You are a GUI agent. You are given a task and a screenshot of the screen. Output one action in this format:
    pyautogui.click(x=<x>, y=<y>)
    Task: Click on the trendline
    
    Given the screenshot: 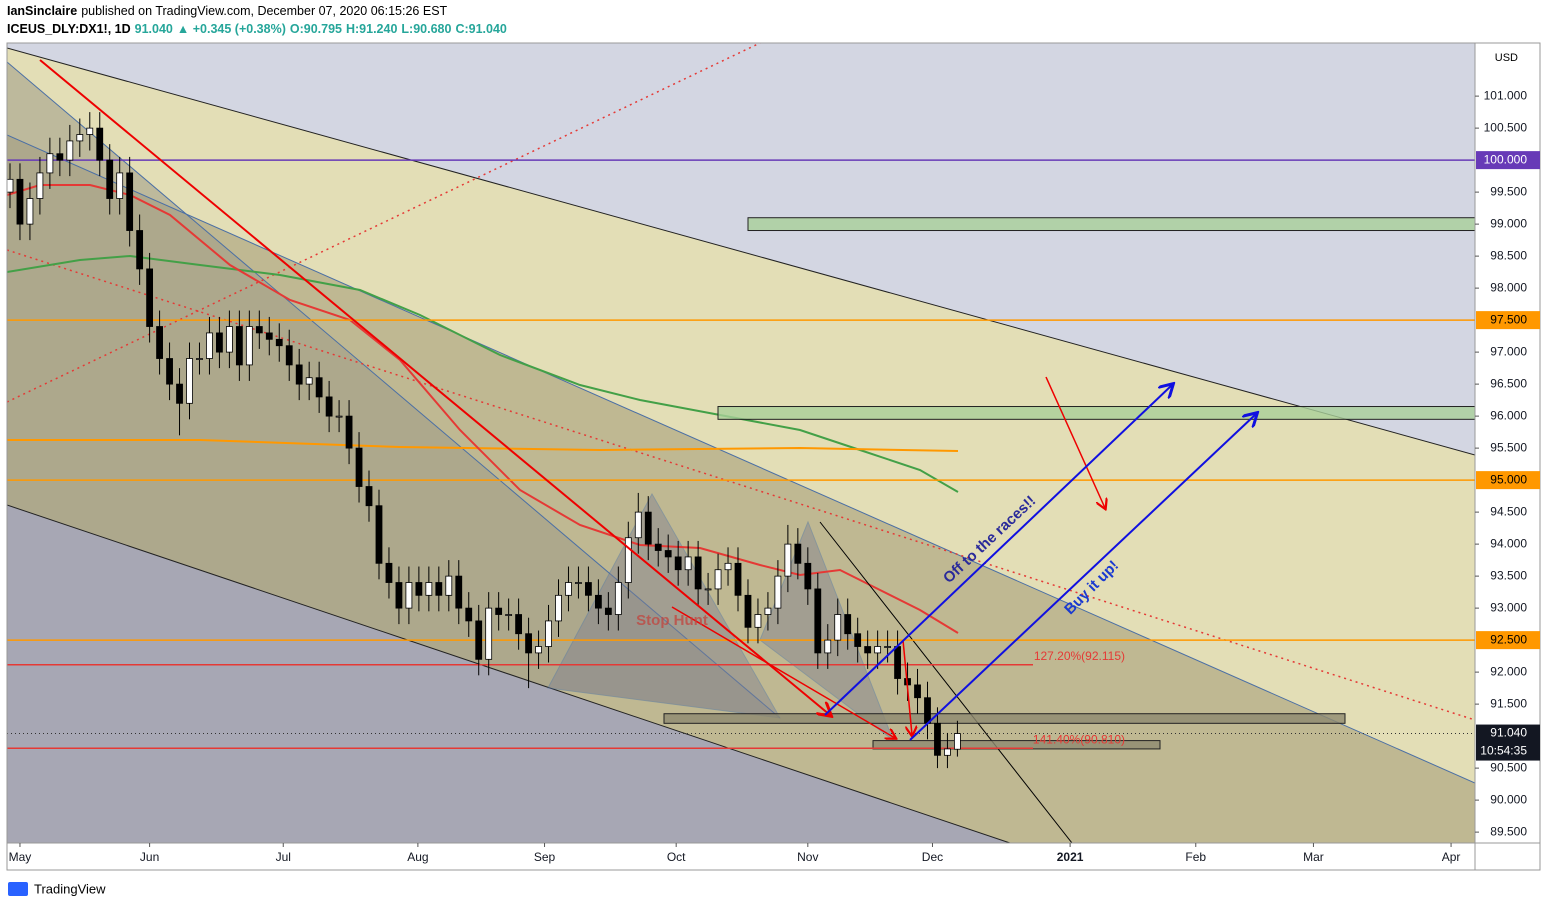 What is the action you would take?
    pyautogui.click(x=946, y=682)
    